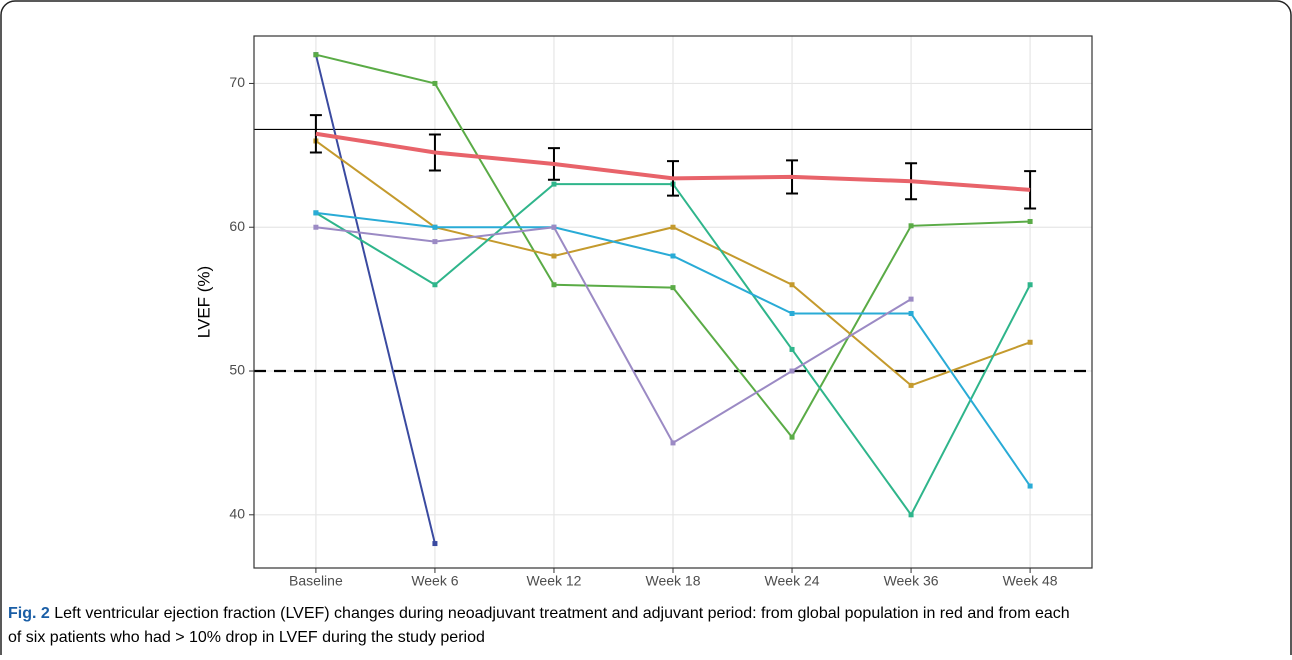 Image resolution: width=1292 pixels, height=660 pixels. Describe the element at coordinates (911, 581) in the screenshot. I see `x-tick-label: Week 36` at that location.